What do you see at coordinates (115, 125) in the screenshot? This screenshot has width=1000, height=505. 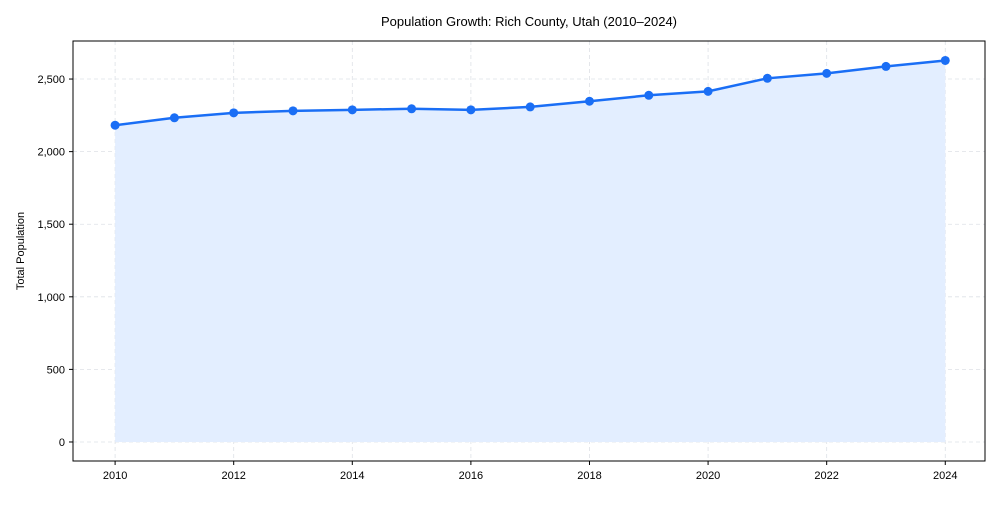 I see `data-point-2010` at bounding box center [115, 125].